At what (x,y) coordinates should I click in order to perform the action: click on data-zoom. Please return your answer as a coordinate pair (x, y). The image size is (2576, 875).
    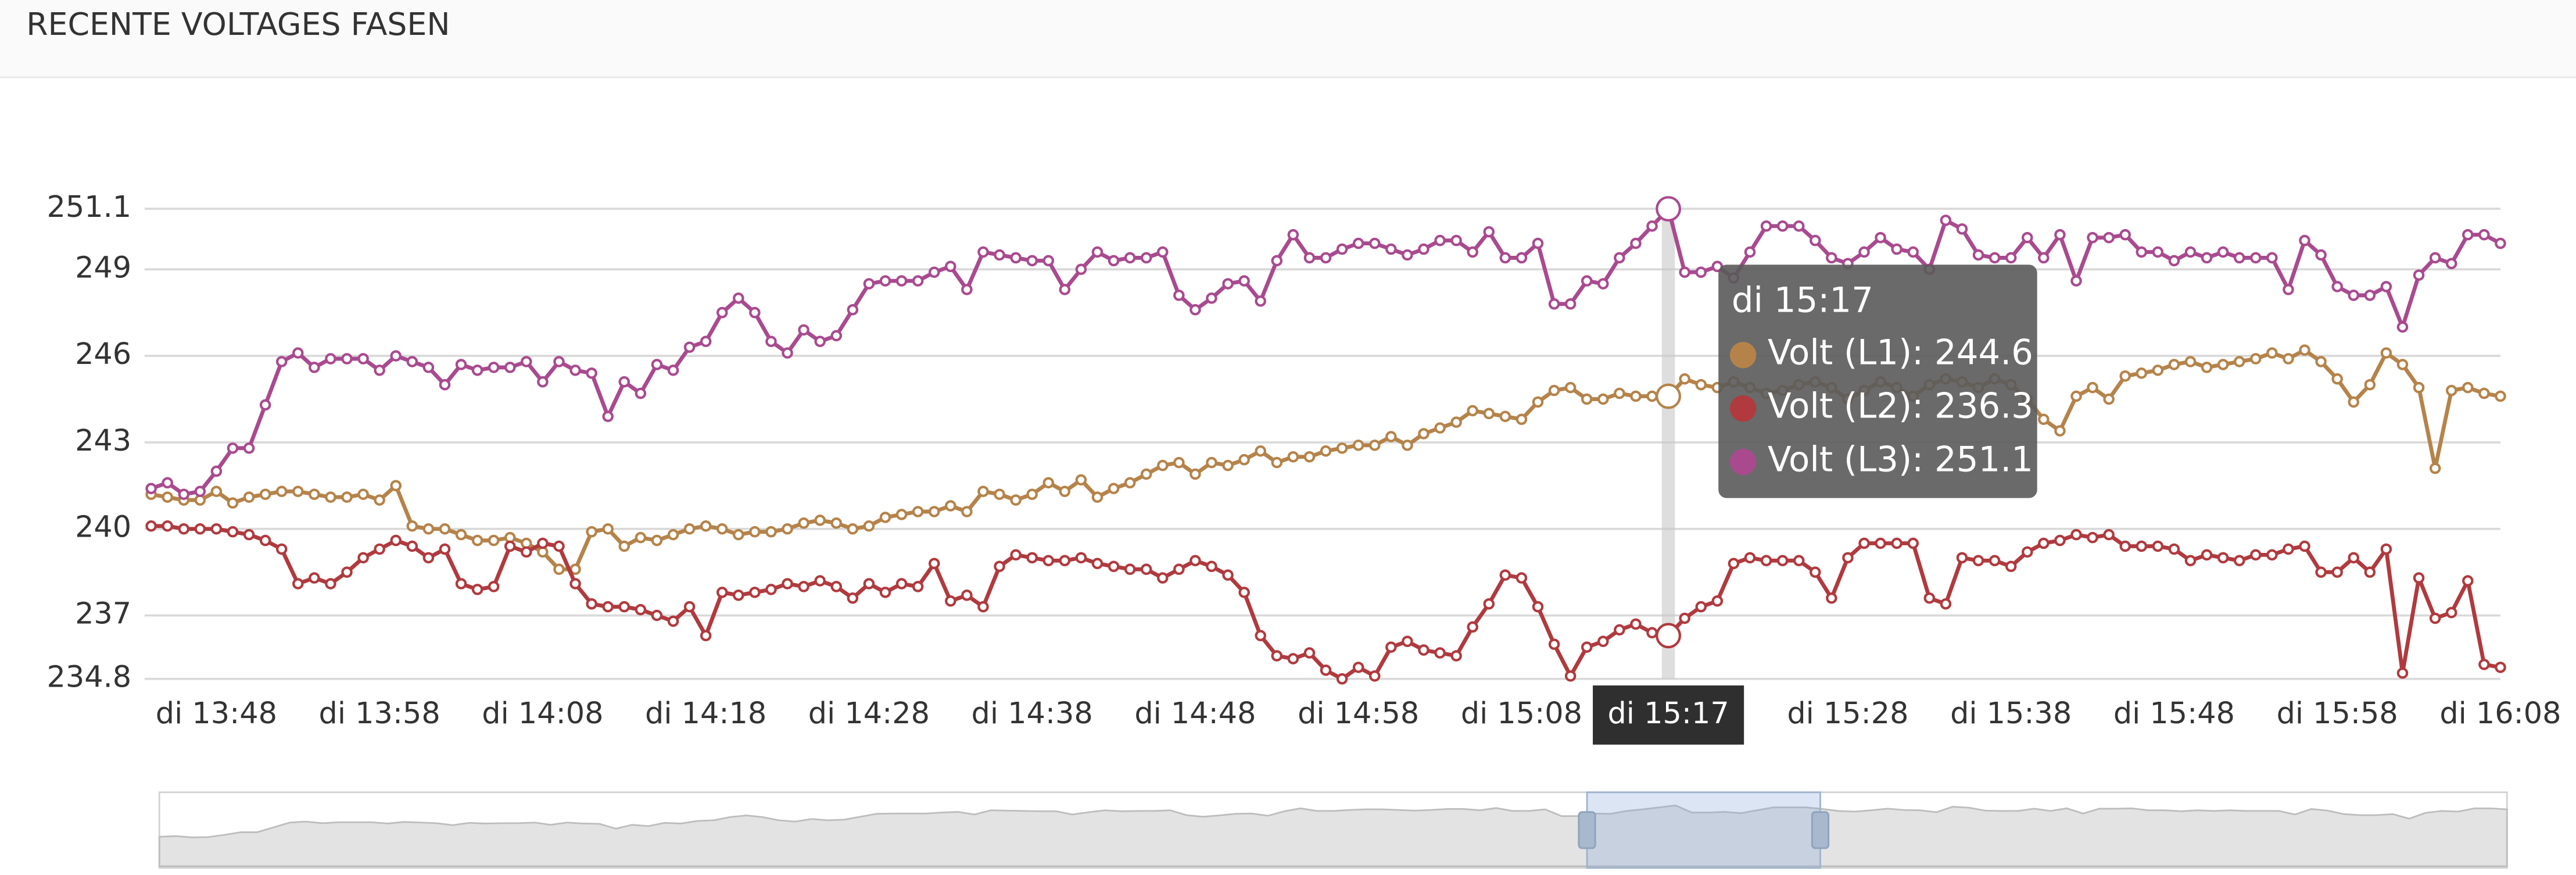
    Looking at the image, I should click on (1333, 830).